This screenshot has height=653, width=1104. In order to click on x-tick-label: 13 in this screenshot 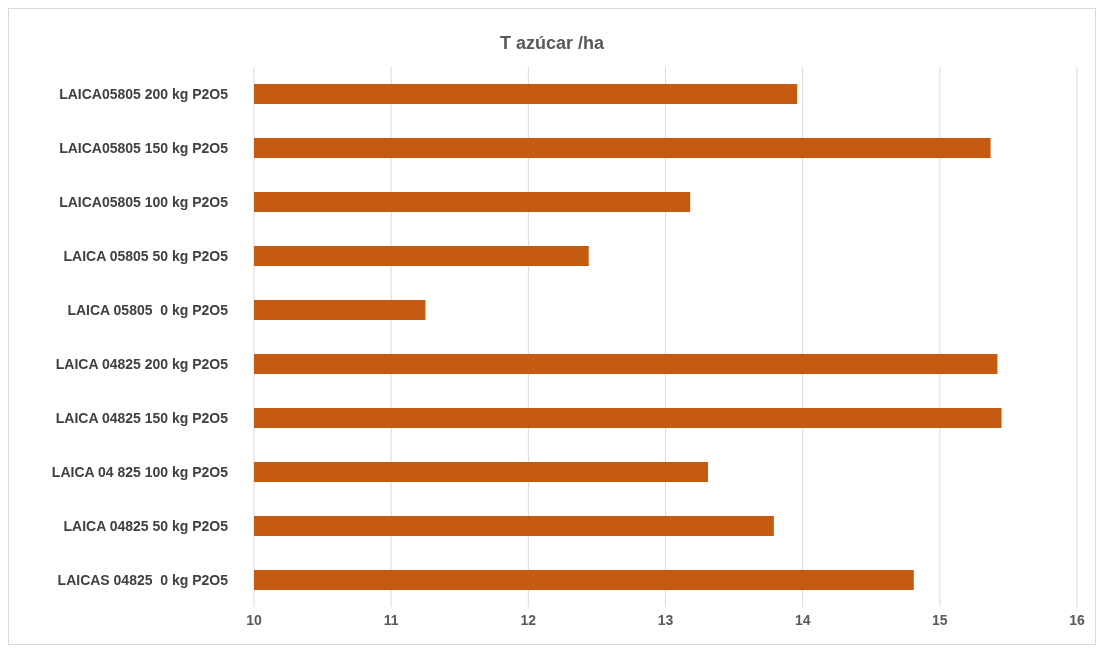, I will do `click(665, 619)`.